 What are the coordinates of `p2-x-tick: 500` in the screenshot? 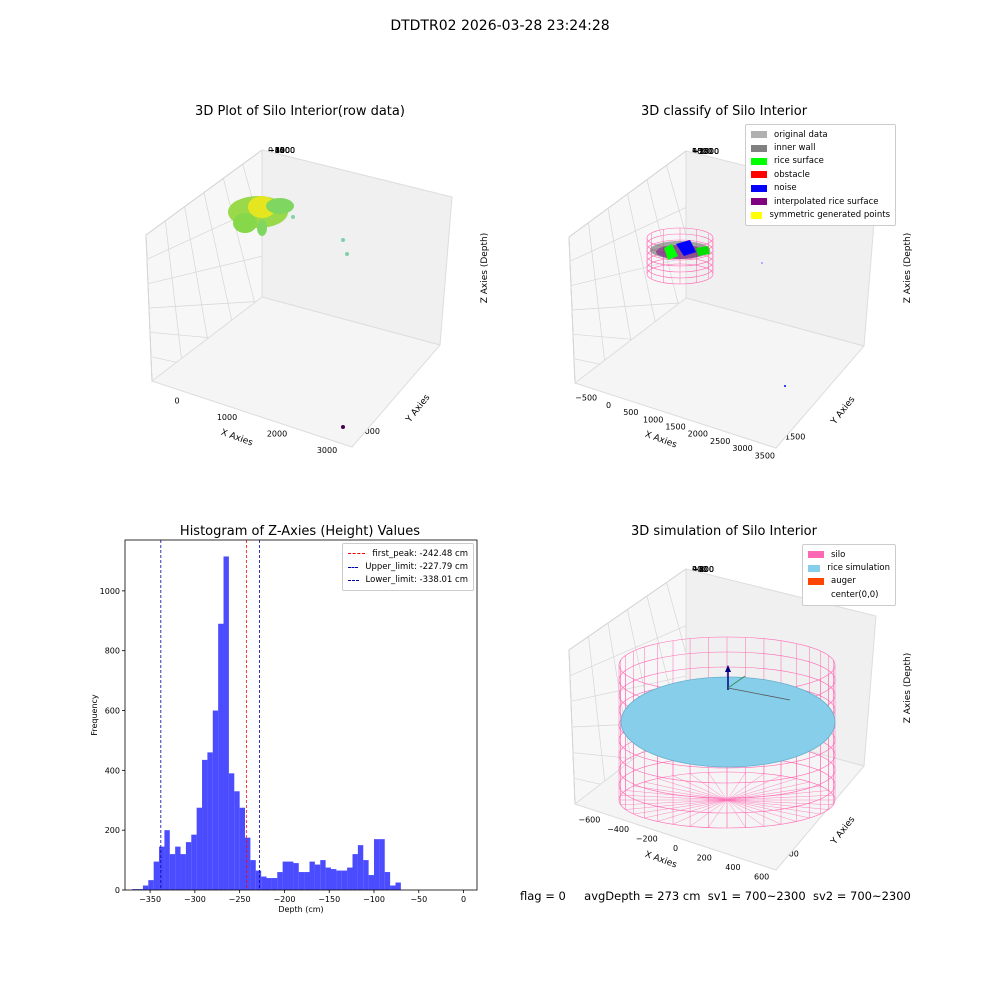 It's located at (630, 412).